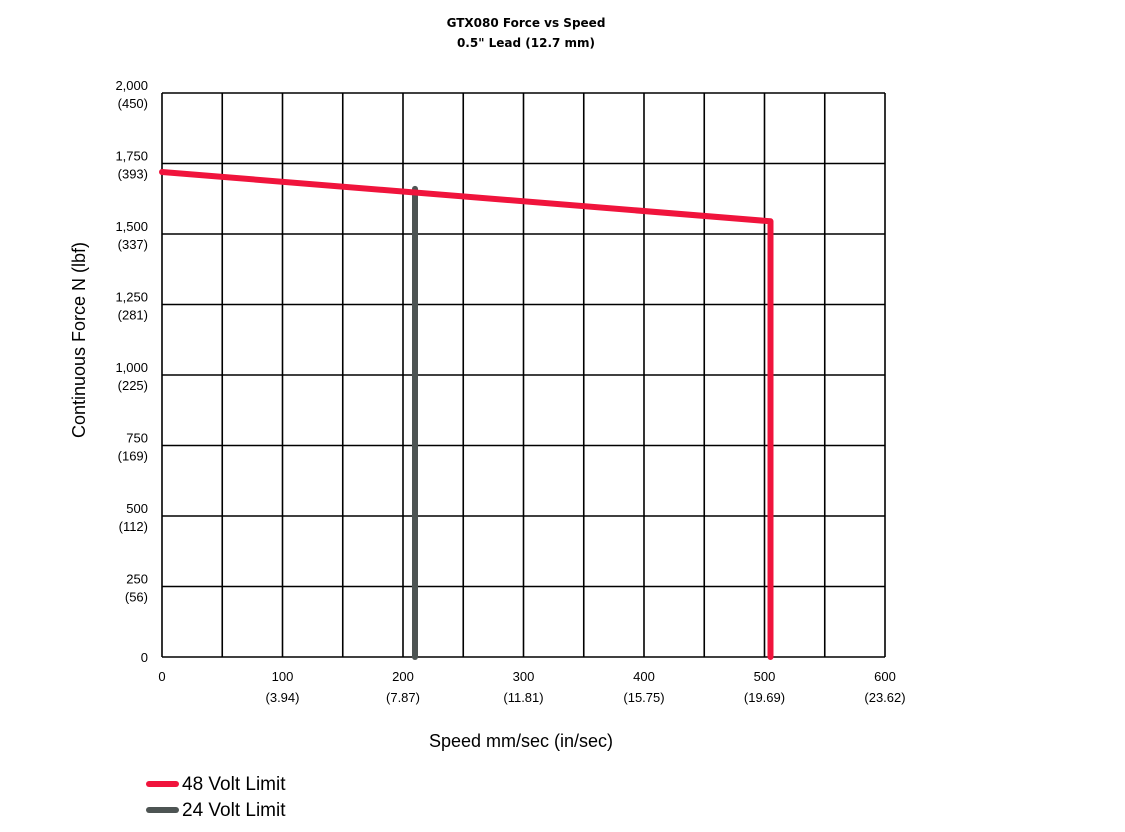 The width and height of the screenshot is (1125, 832). What do you see at coordinates (133, 174) in the screenshot?
I see `y-tick-sublabel: (393)` at bounding box center [133, 174].